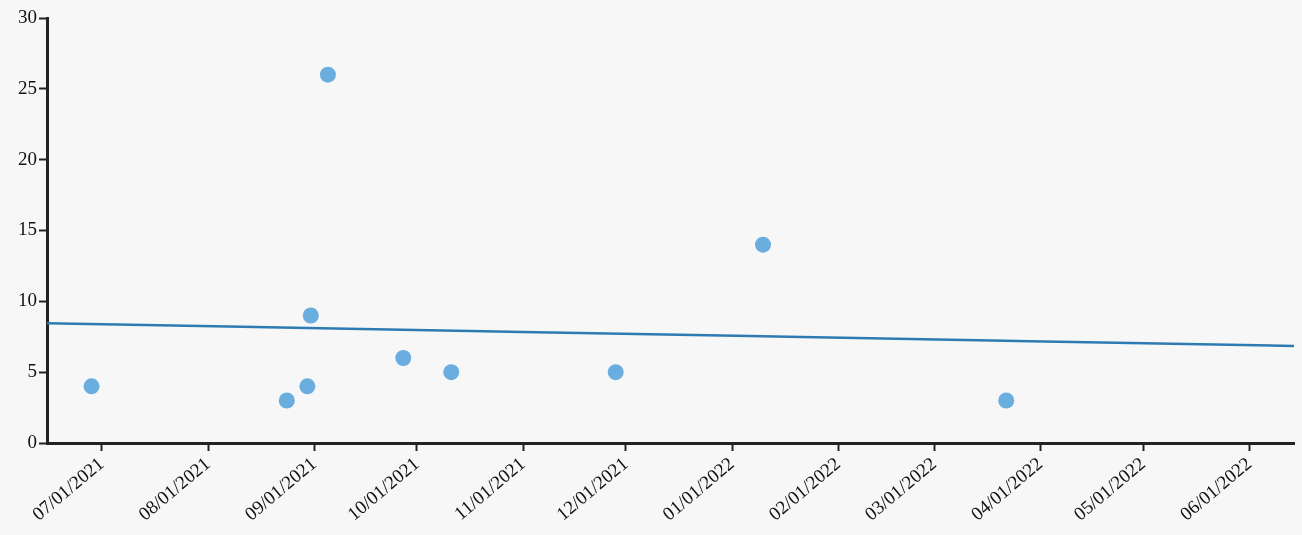  What do you see at coordinates (27, 300) in the screenshot?
I see `y-tick-label: 10` at bounding box center [27, 300].